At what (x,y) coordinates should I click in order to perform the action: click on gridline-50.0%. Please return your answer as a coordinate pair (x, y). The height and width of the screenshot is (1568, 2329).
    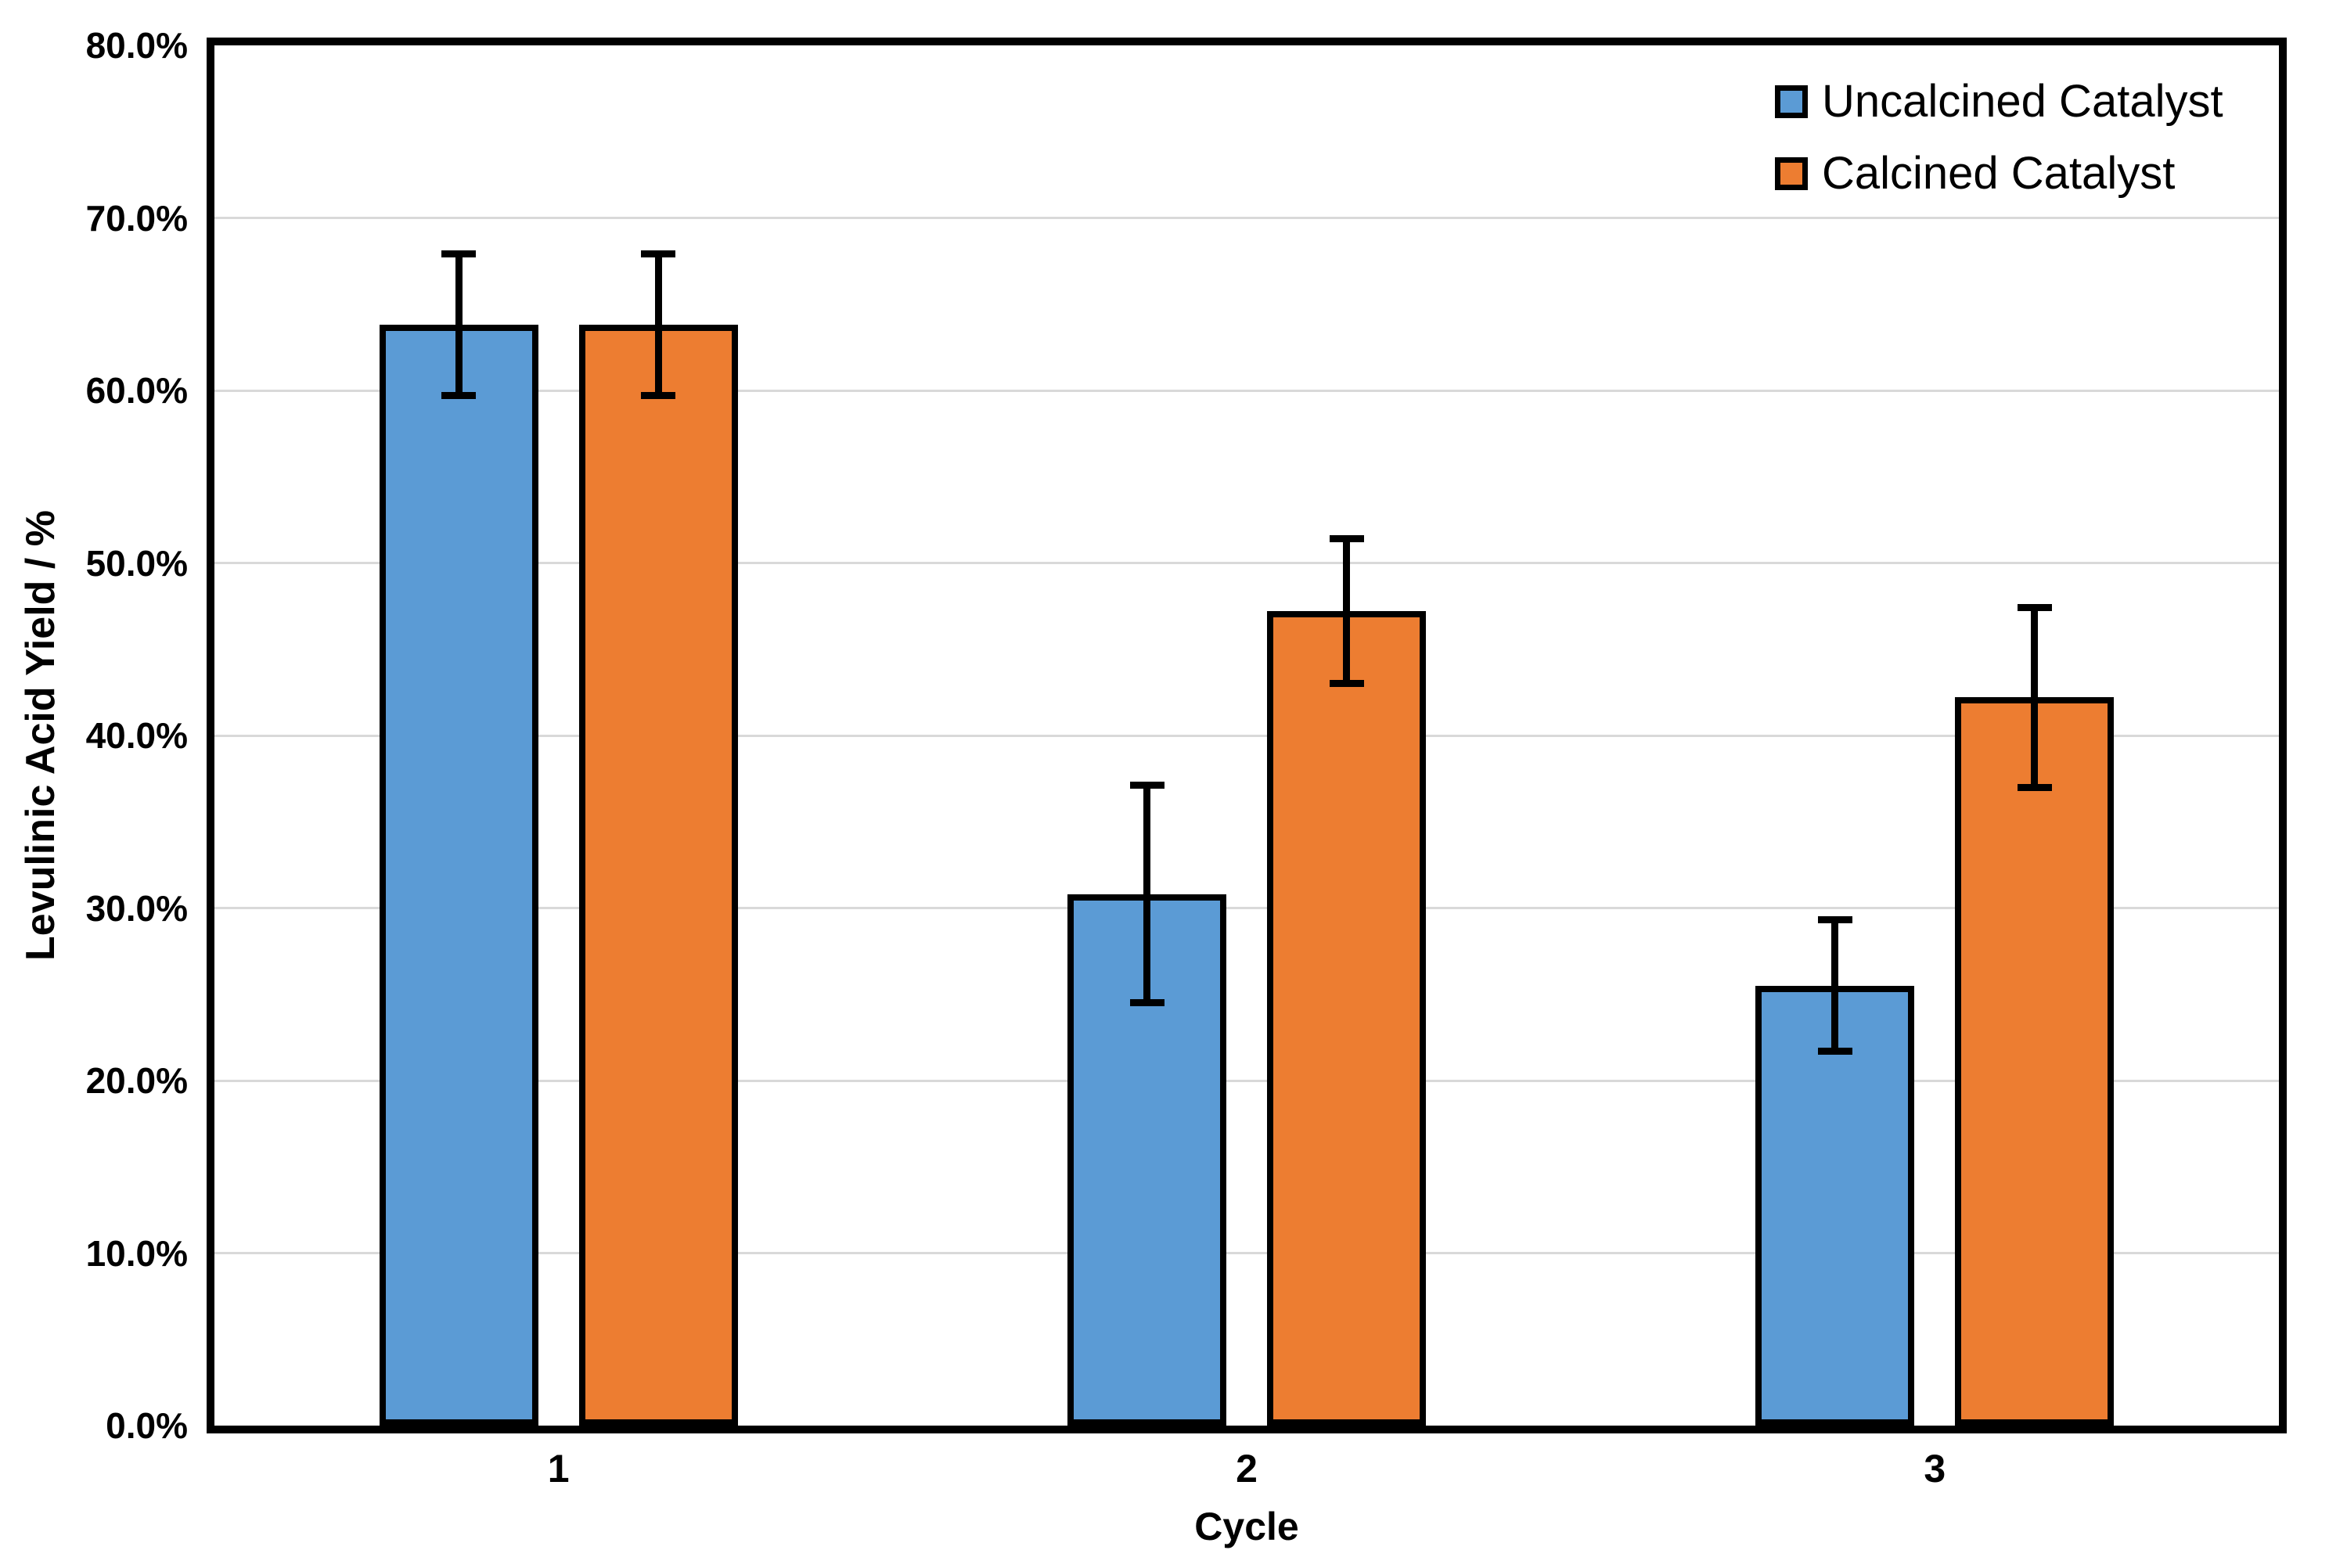
    Looking at the image, I should click on (1246, 563).